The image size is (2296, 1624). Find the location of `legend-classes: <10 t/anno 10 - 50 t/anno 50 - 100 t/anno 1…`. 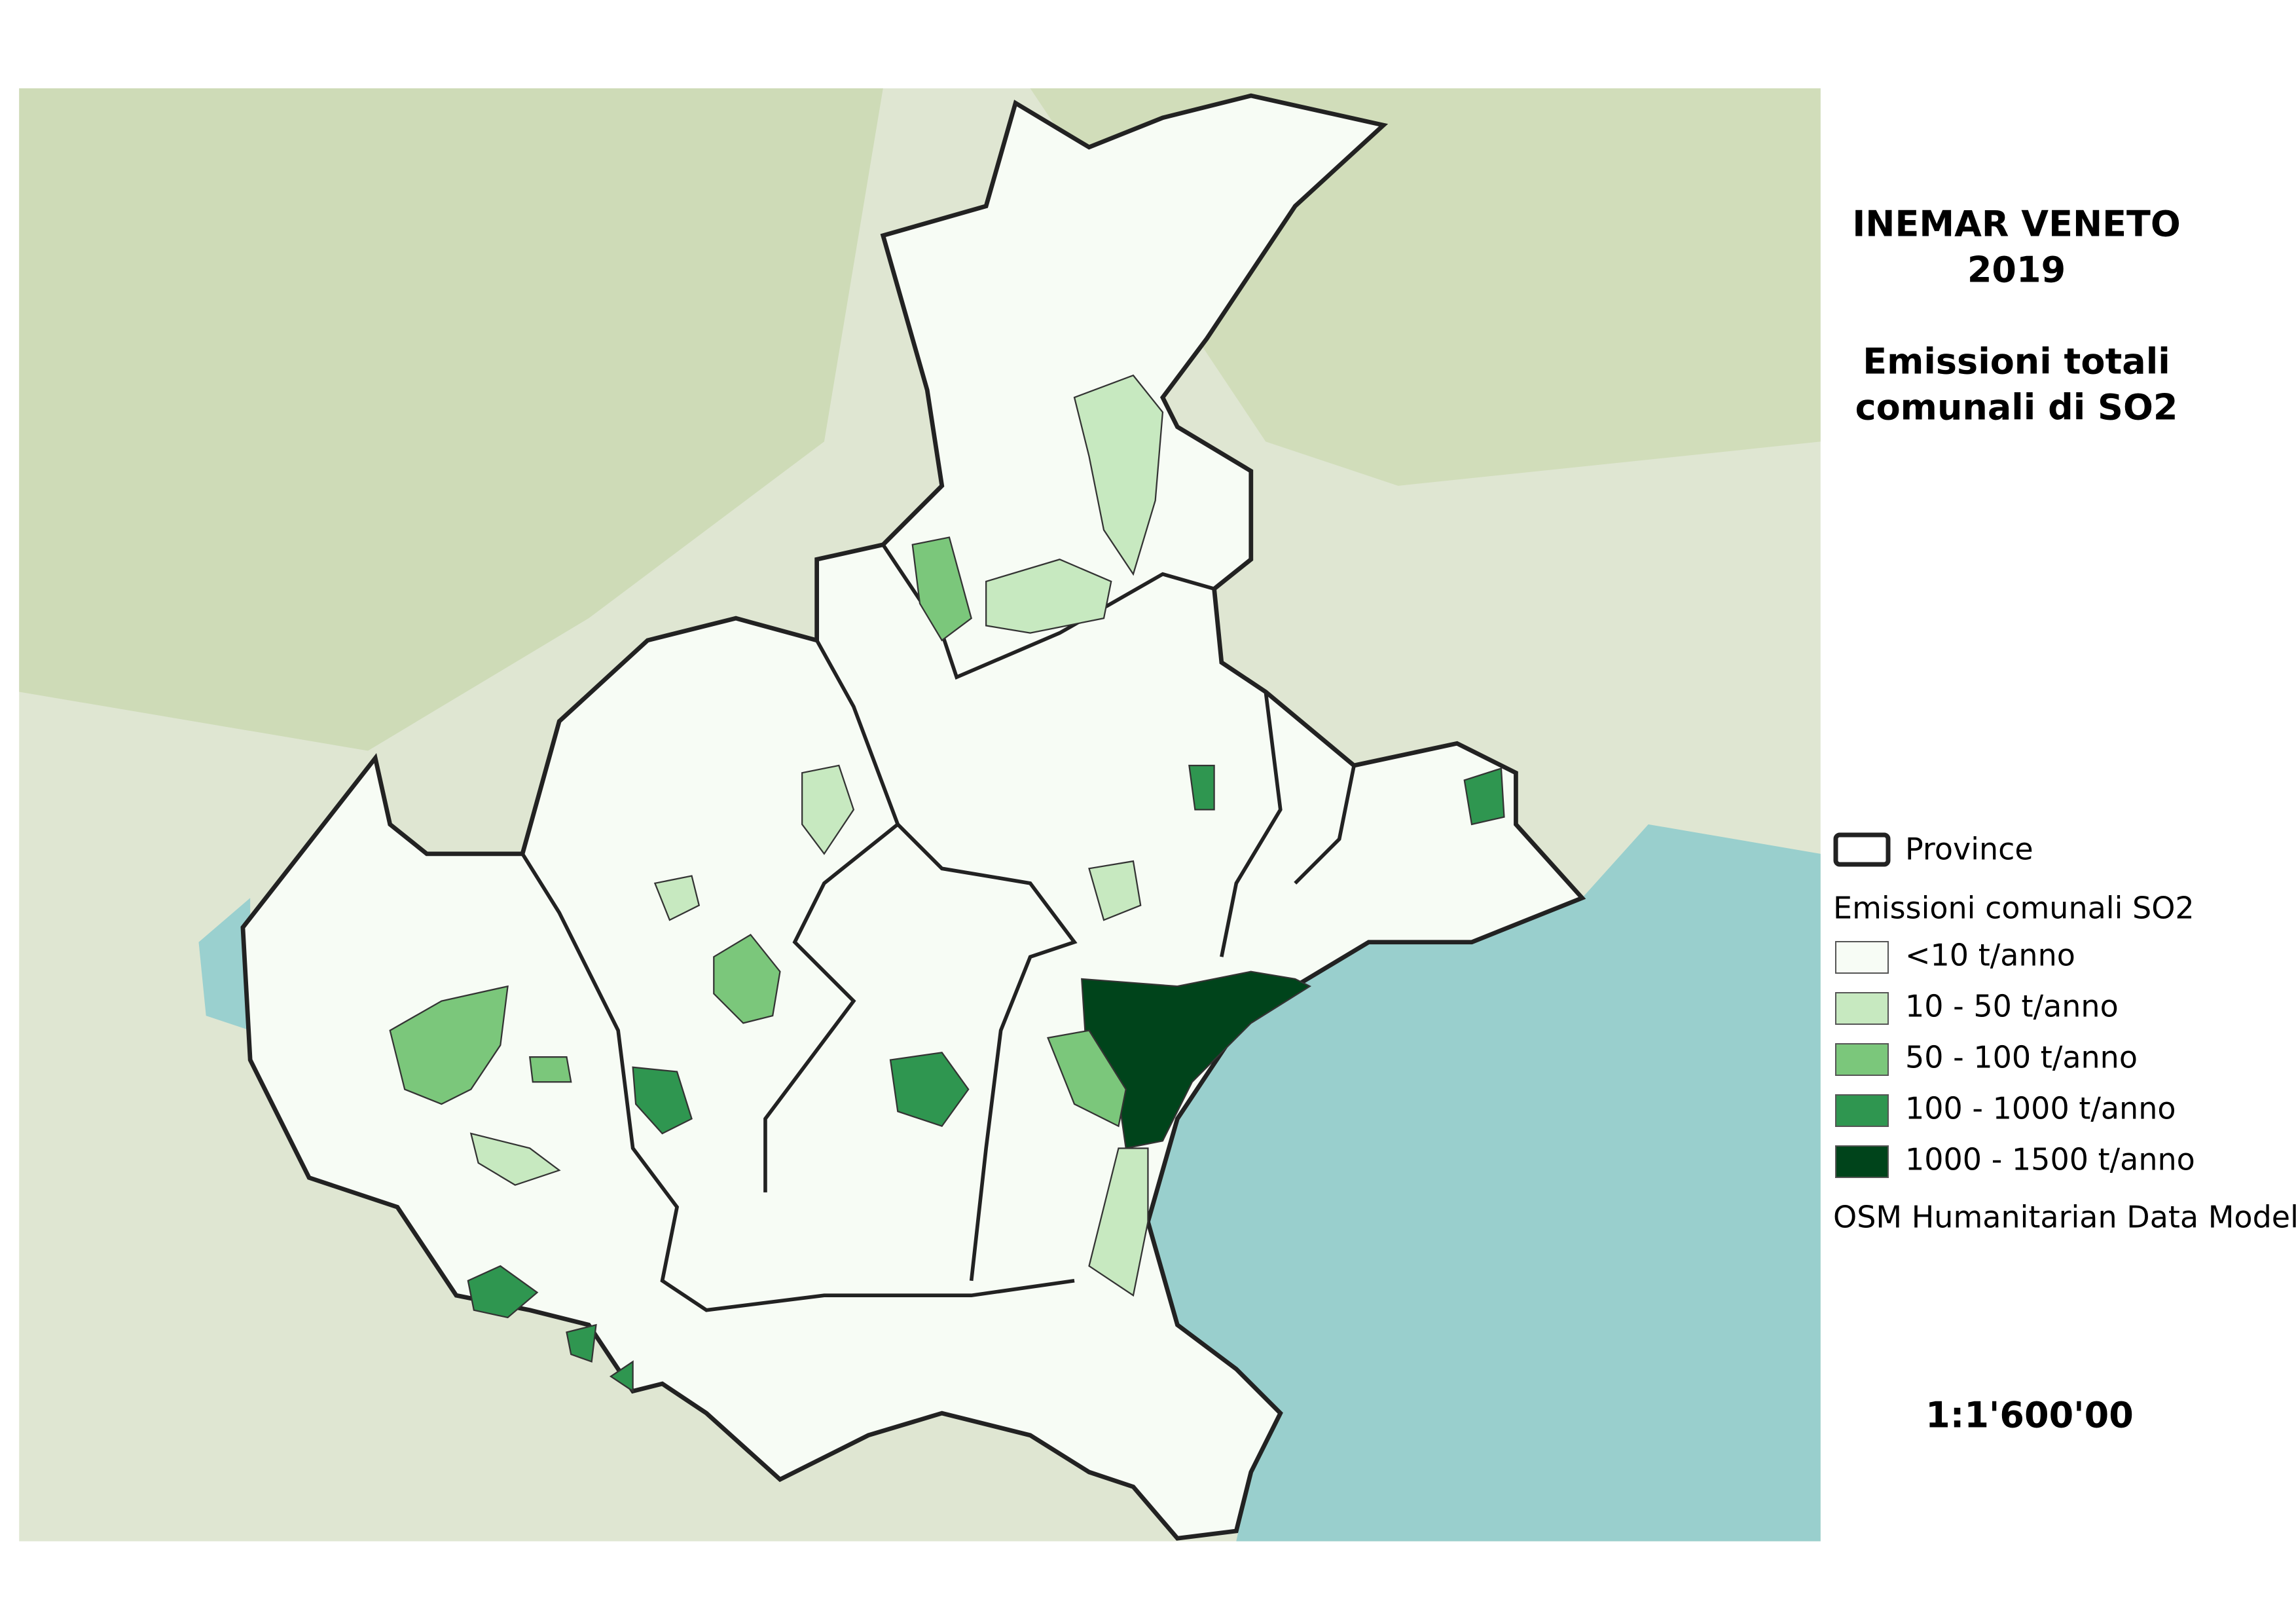

legend-classes: <10 t/anno 10 - 50 t/anno 50 - 100 t/anno 1… is located at coordinates (2015, 1058).